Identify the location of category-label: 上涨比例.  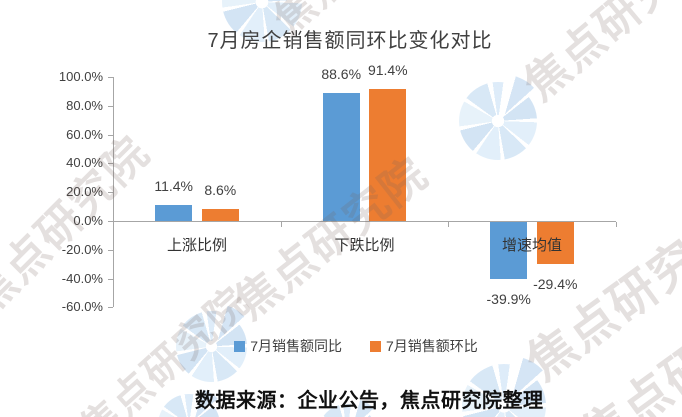
(196, 245).